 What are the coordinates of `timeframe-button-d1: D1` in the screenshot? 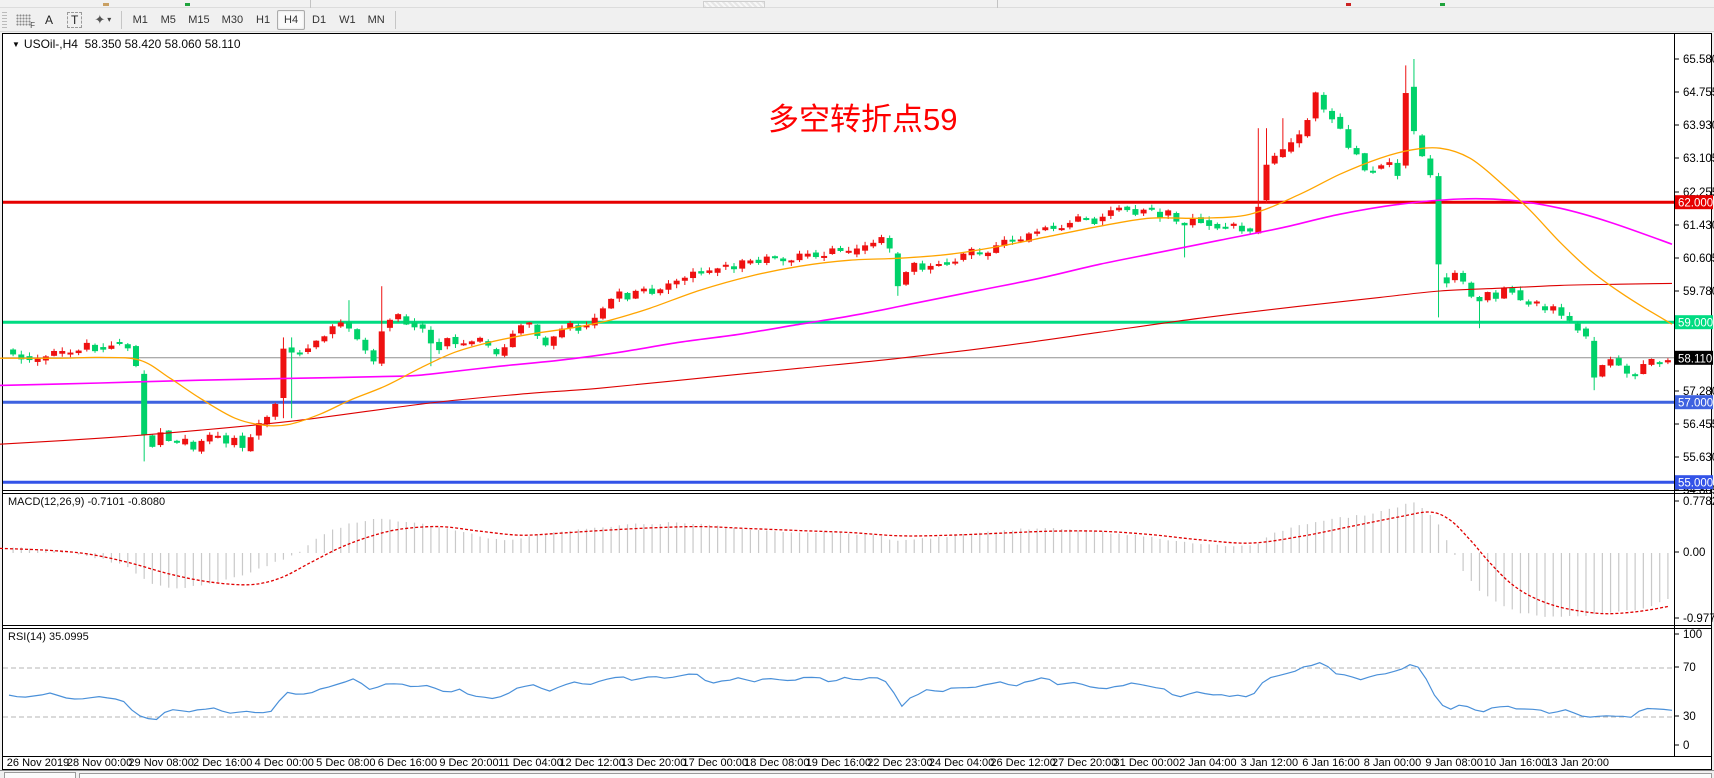 It's located at (319, 19).